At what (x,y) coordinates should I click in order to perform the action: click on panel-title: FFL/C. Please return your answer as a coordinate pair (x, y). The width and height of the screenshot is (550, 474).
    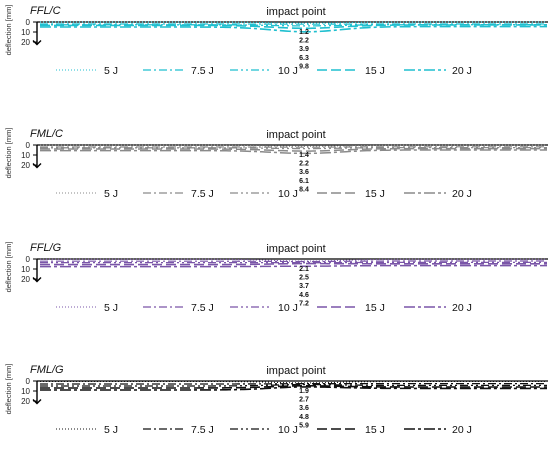
    Looking at the image, I should click on (45, 11).